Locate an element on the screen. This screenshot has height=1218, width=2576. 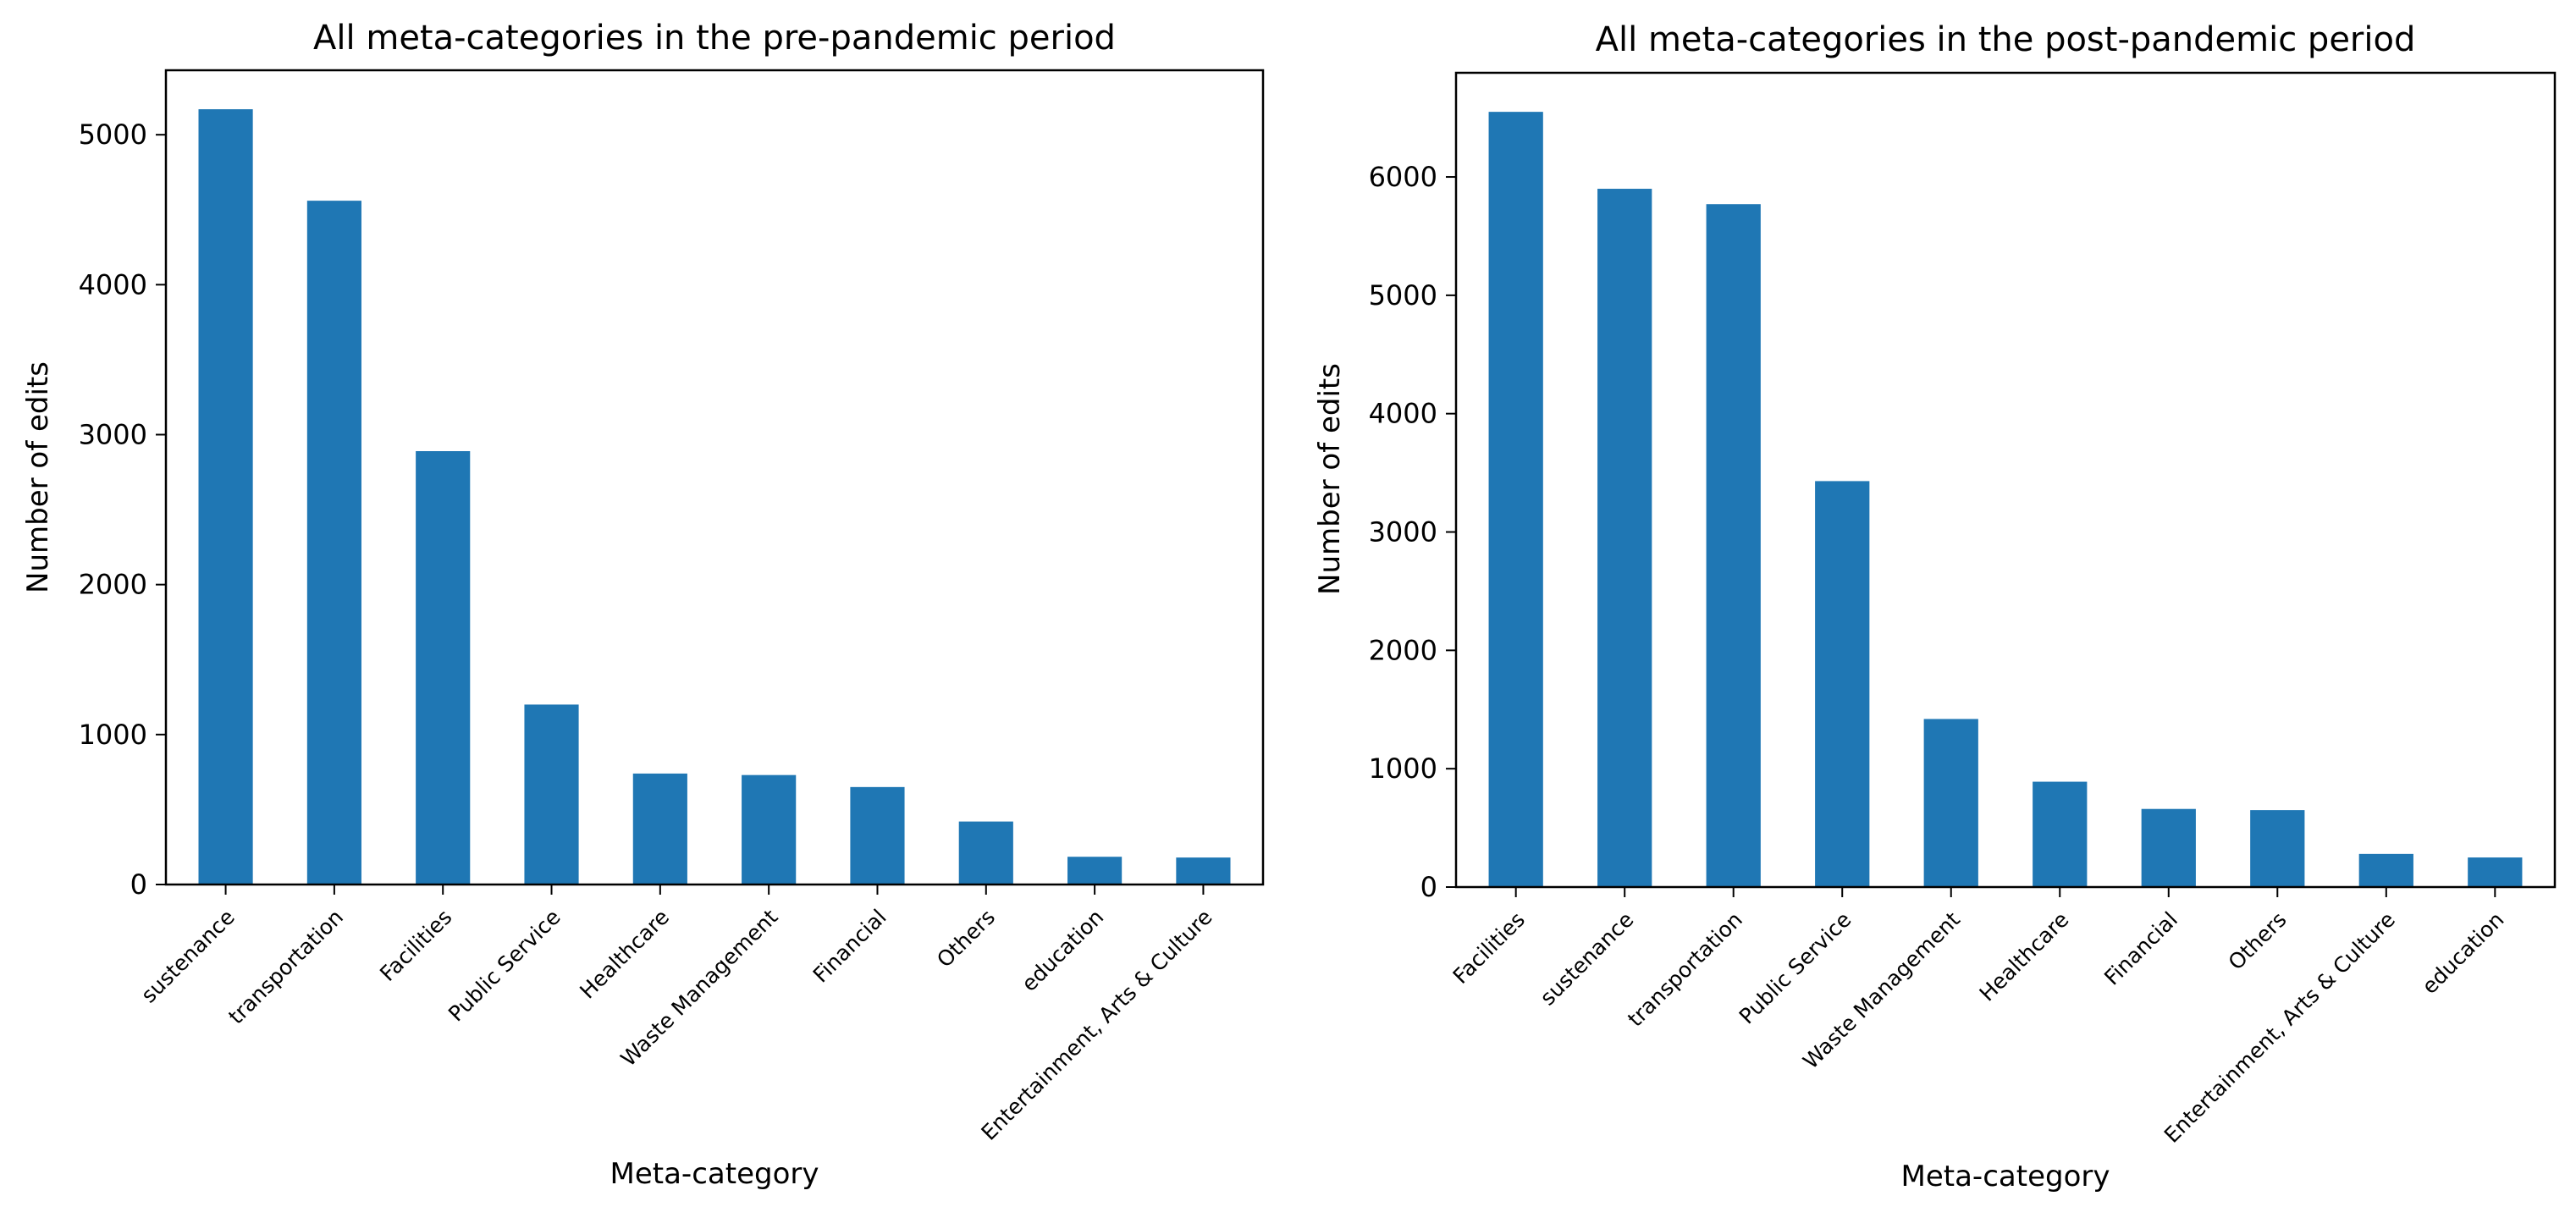
y-tick-label: 6000 is located at coordinates (1403, 177).